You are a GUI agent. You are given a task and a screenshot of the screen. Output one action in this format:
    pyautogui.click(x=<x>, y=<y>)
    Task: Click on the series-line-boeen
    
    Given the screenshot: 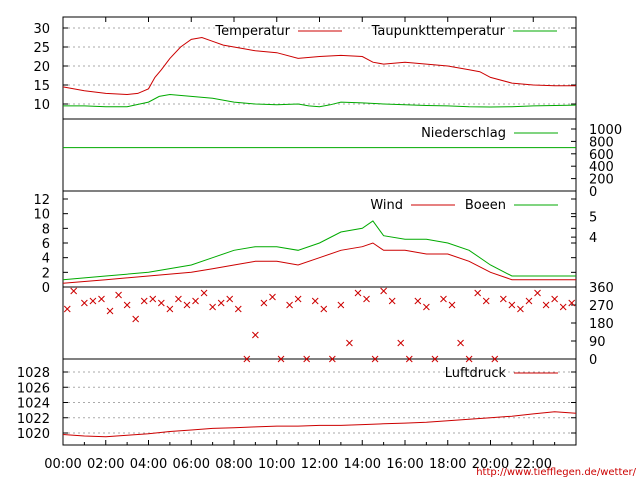 What is the action you would take?
    pyautogui.click(x=319, y=250)
    